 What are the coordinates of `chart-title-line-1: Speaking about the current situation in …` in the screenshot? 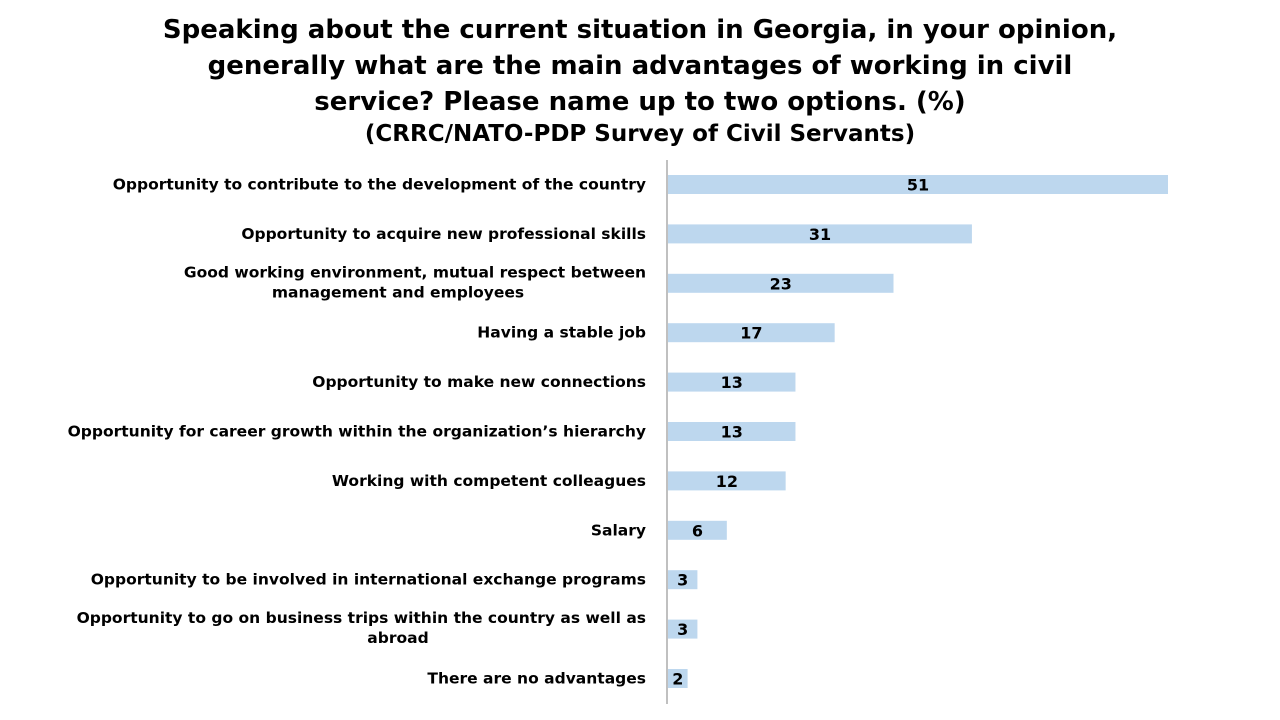 It's located at (640, 30).